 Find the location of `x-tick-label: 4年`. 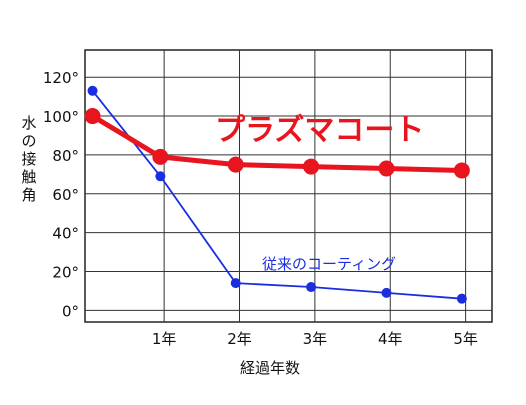

x-tick-label: 4年 is located at coordinates (390, 339).